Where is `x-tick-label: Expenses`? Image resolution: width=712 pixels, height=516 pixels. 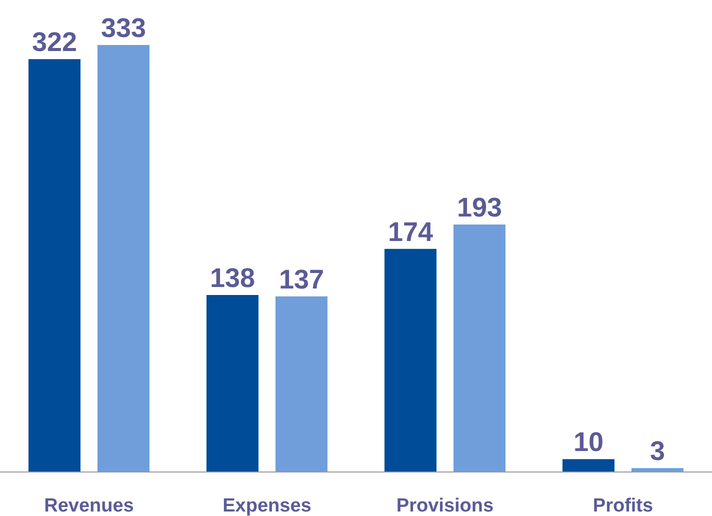 x-tick-label: Expenses is located at coordinates (267, 505).